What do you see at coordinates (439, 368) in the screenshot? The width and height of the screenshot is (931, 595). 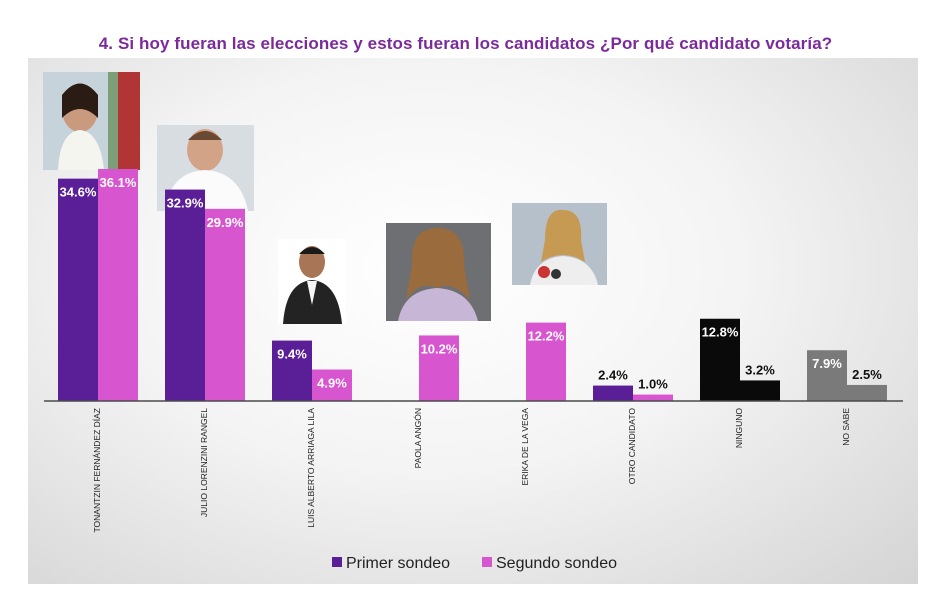 I see `bar-paola-angon-segundo-sondeo` at bounding box center [439, 368].